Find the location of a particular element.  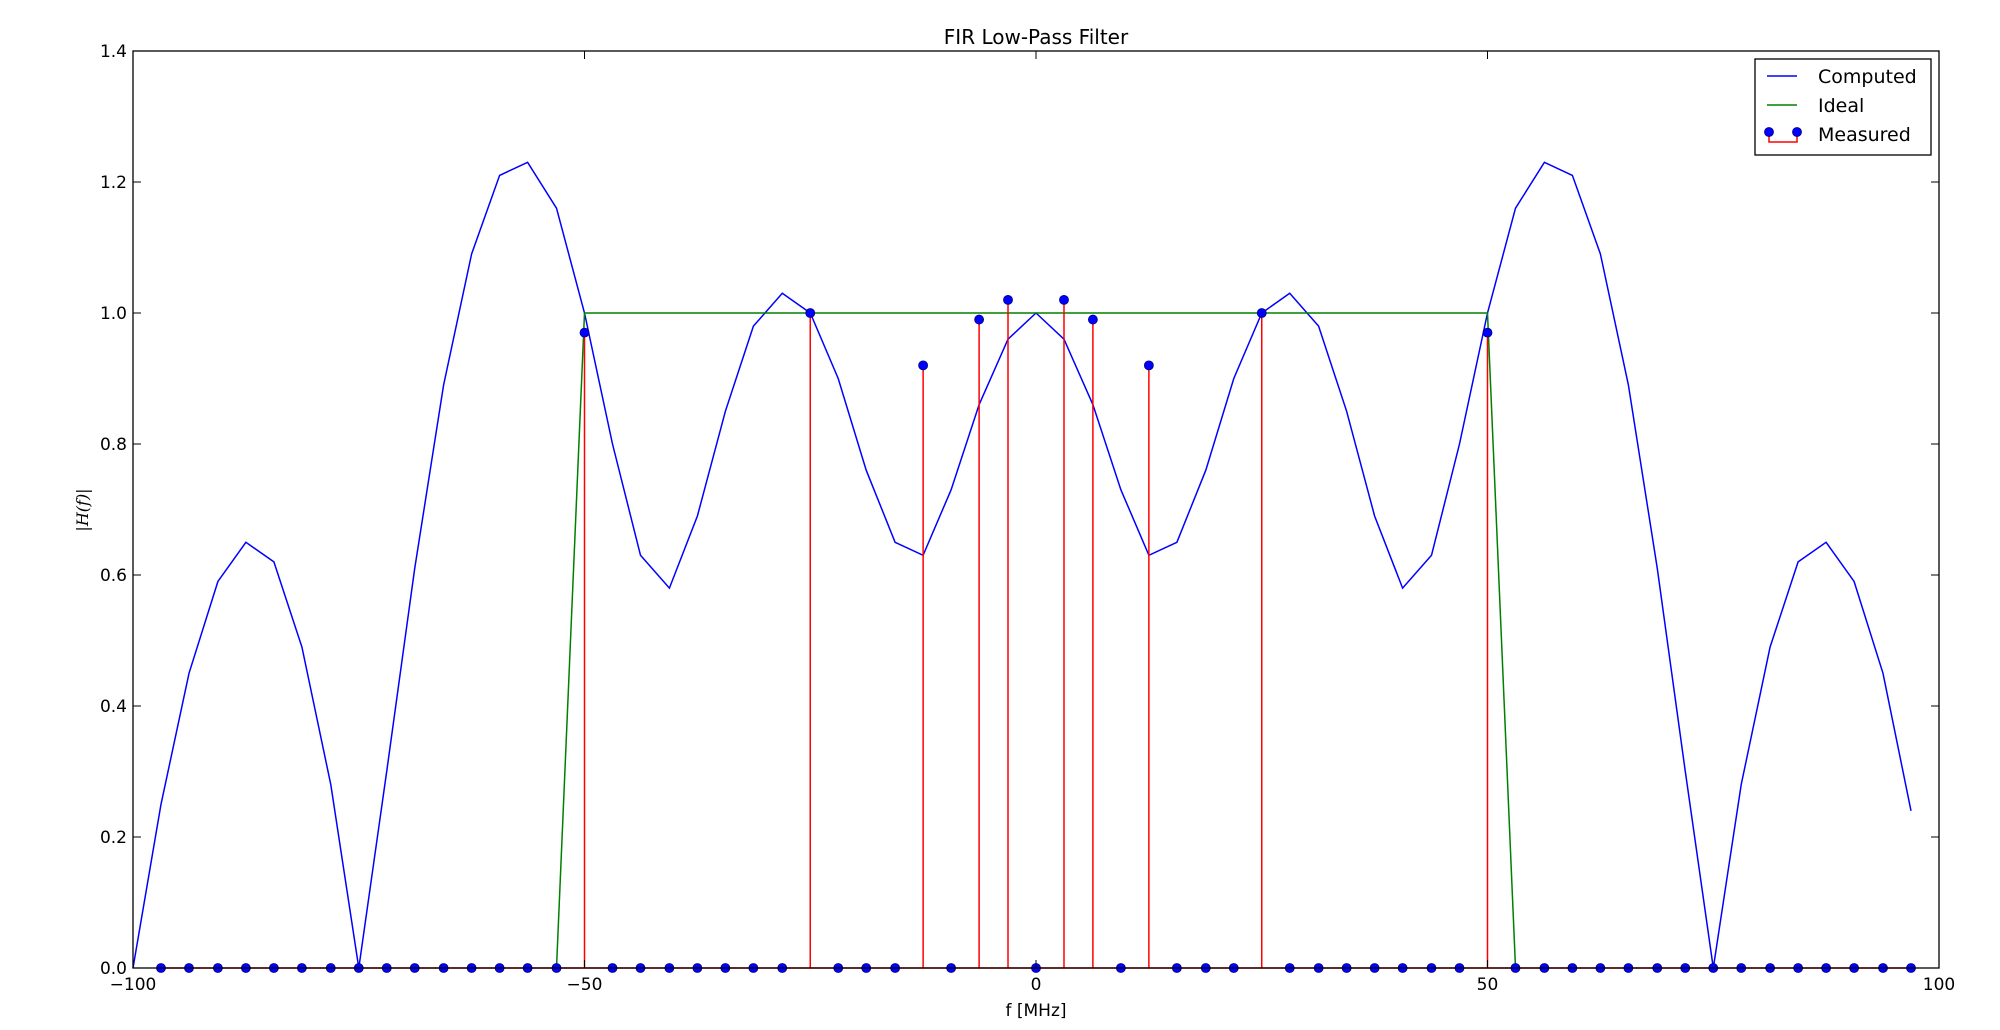

legend-ideal-label: Ideal is located at coordinates (1841, 106).